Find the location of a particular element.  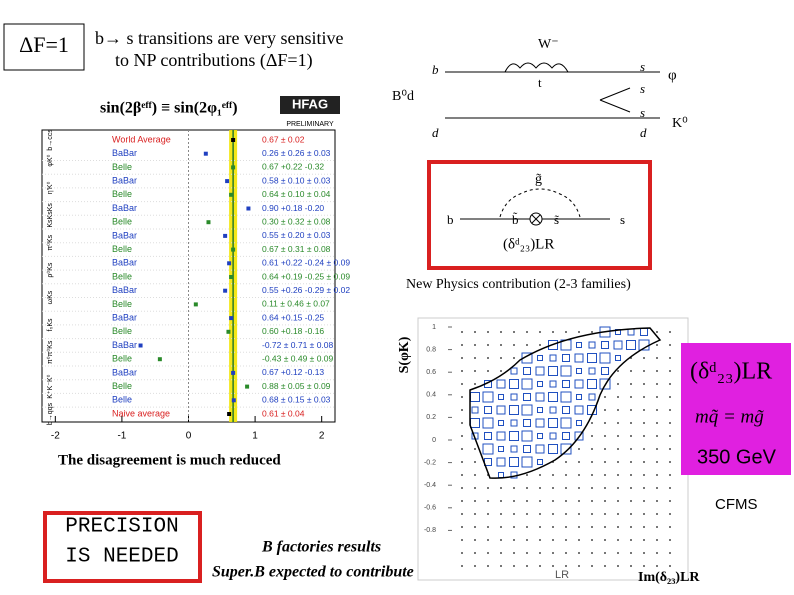

label: K⁰ is located at coordinates (680, 123).